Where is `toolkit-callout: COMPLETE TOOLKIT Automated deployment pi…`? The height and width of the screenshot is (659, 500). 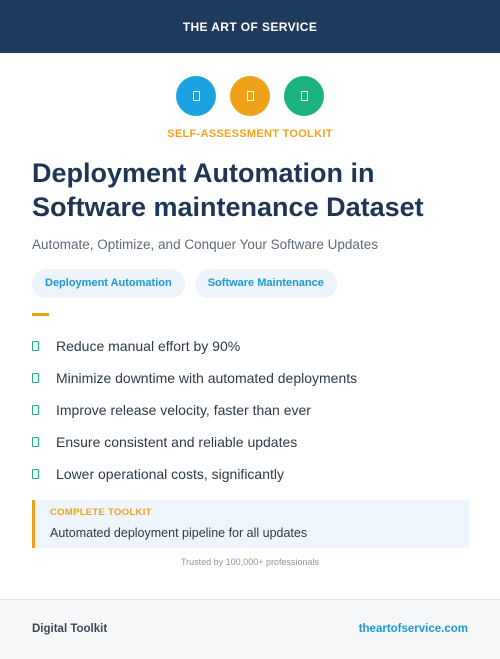
toolkit-callout: COMPLETE TOOLKIT Automated deployment pi… is located at coordinates (250, 524).